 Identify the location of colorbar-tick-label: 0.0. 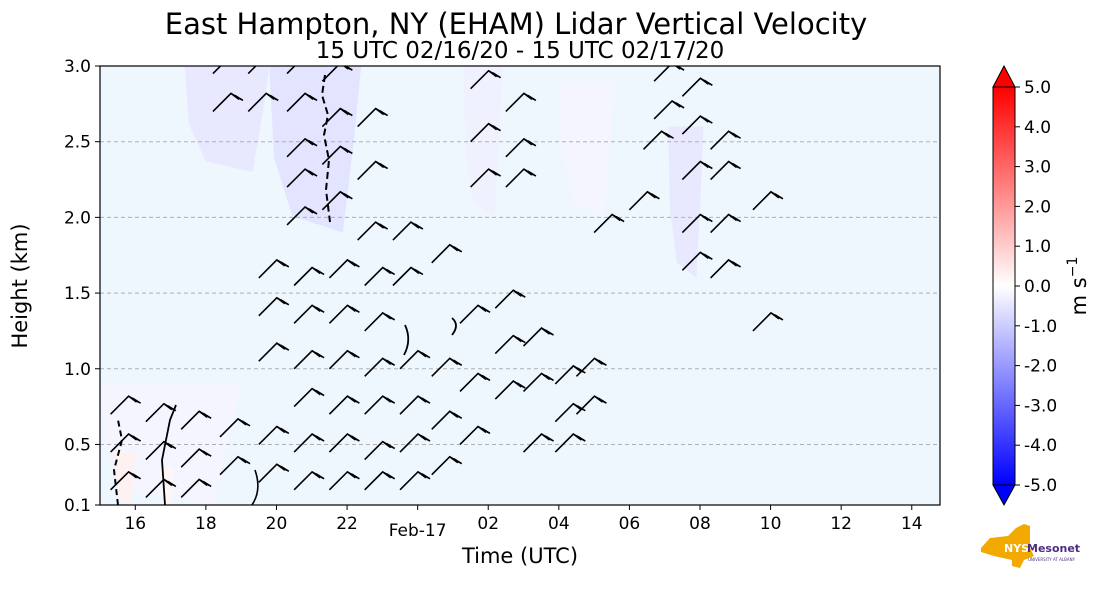
(1037, 287).